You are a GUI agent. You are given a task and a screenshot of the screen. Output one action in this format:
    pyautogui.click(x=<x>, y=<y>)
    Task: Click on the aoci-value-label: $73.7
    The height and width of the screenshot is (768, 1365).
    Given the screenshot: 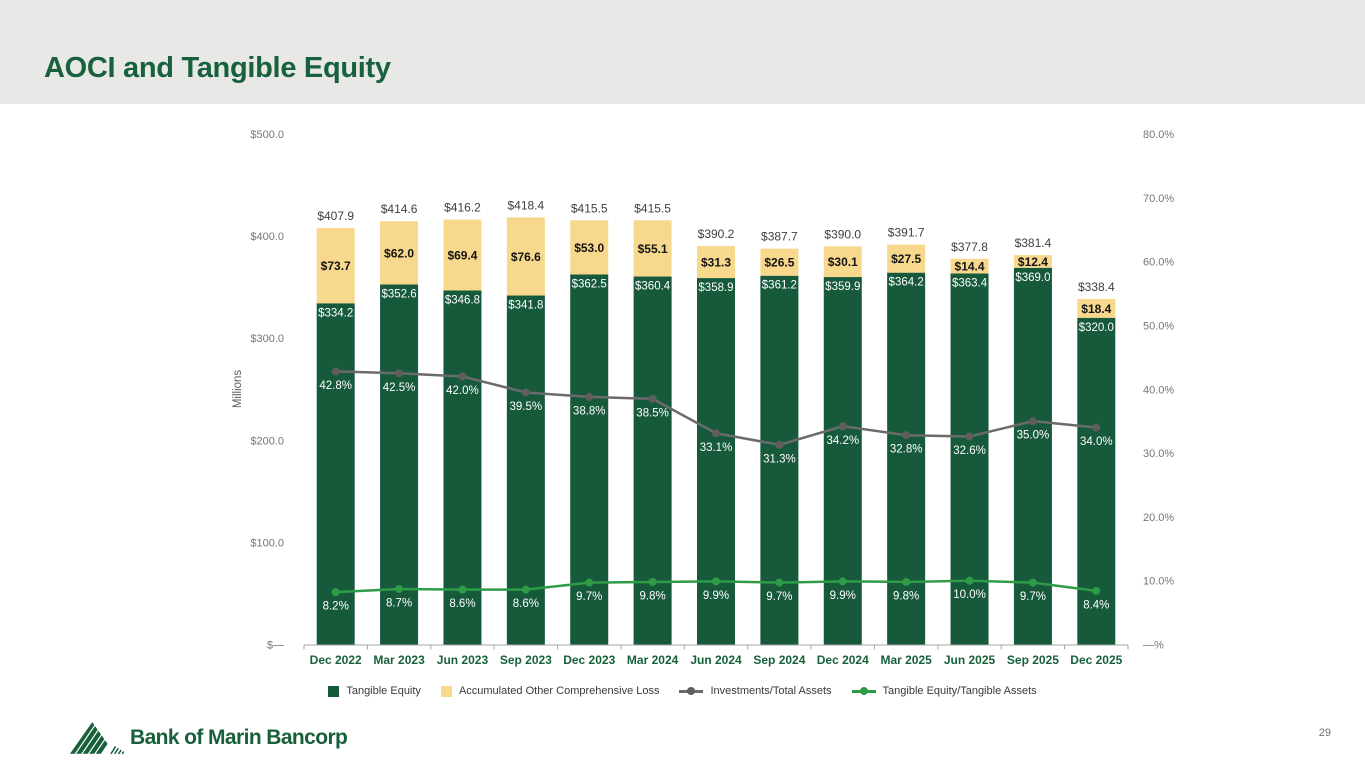 What is the action you would take?
    pyautogui.click(x=336, y=266)
    